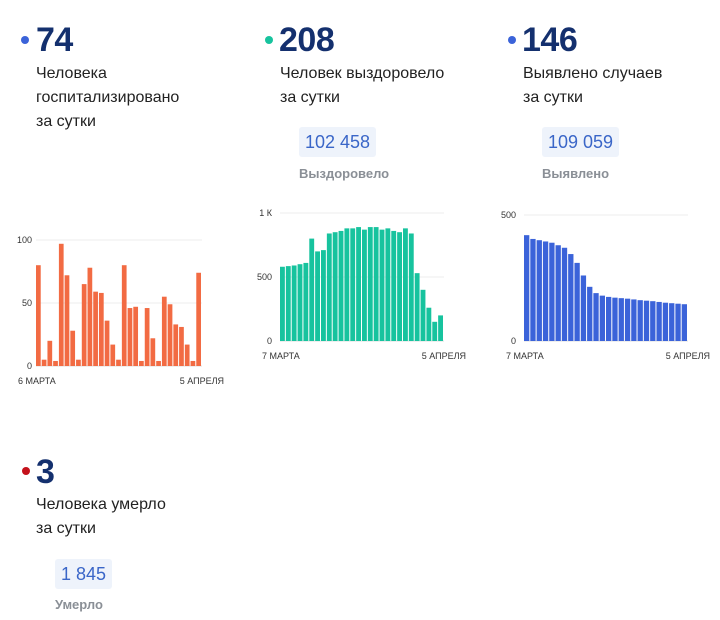  Describe the element at coordinates (310, 97) in the screenshot. I see `recovered-desc-line2: за сутки` at that location.